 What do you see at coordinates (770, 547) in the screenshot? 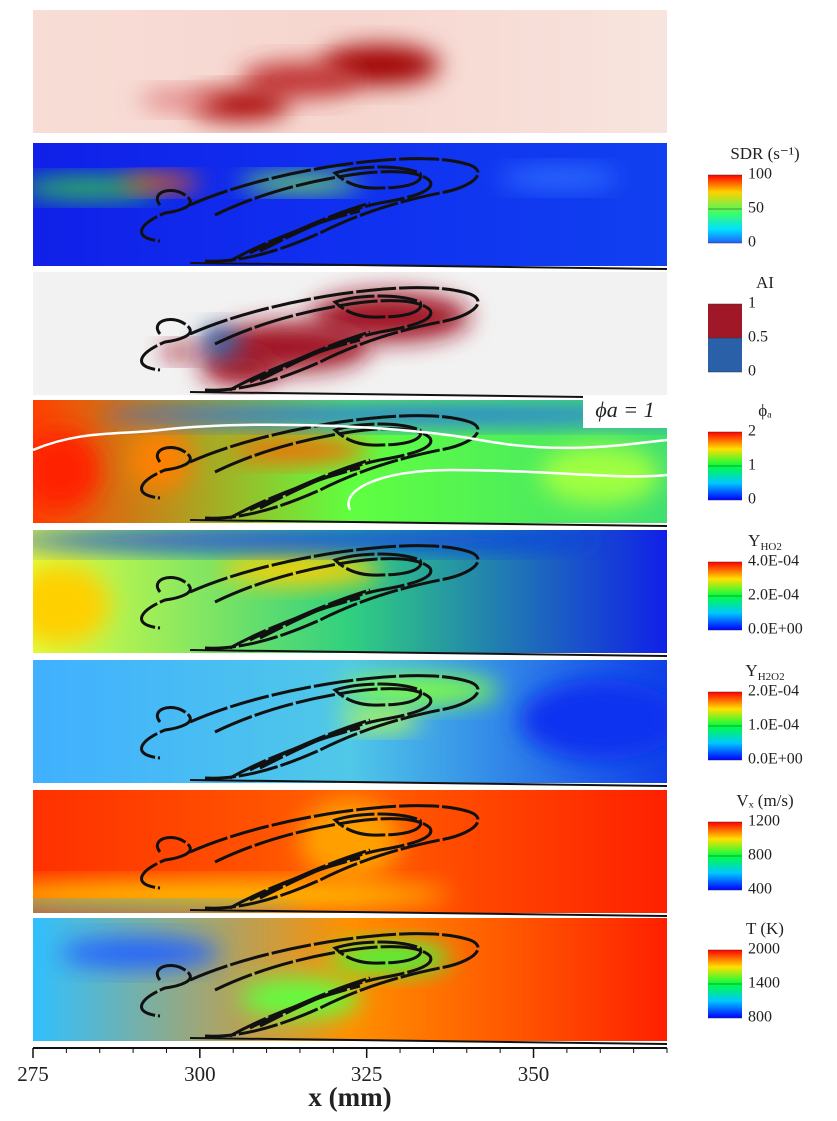
I see `colorbar-title-subscript: HO2` at bounding box center [770, 547].